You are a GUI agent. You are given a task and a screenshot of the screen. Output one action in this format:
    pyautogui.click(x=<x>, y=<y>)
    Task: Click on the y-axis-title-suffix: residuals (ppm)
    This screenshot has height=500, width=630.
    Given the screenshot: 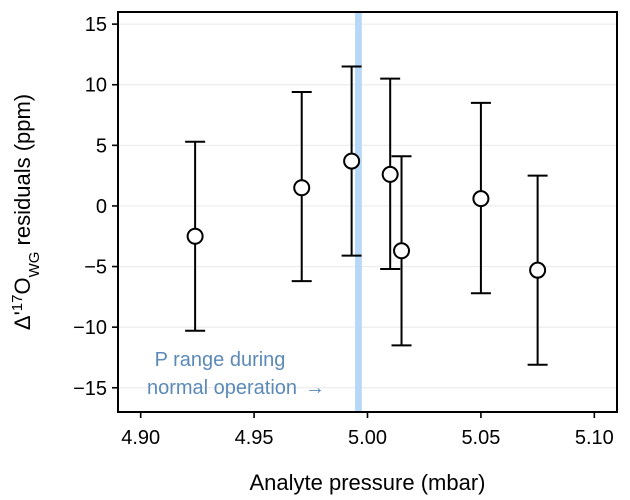 What is the action you would take?
    pyautogui.click(x=22, y=173)
    